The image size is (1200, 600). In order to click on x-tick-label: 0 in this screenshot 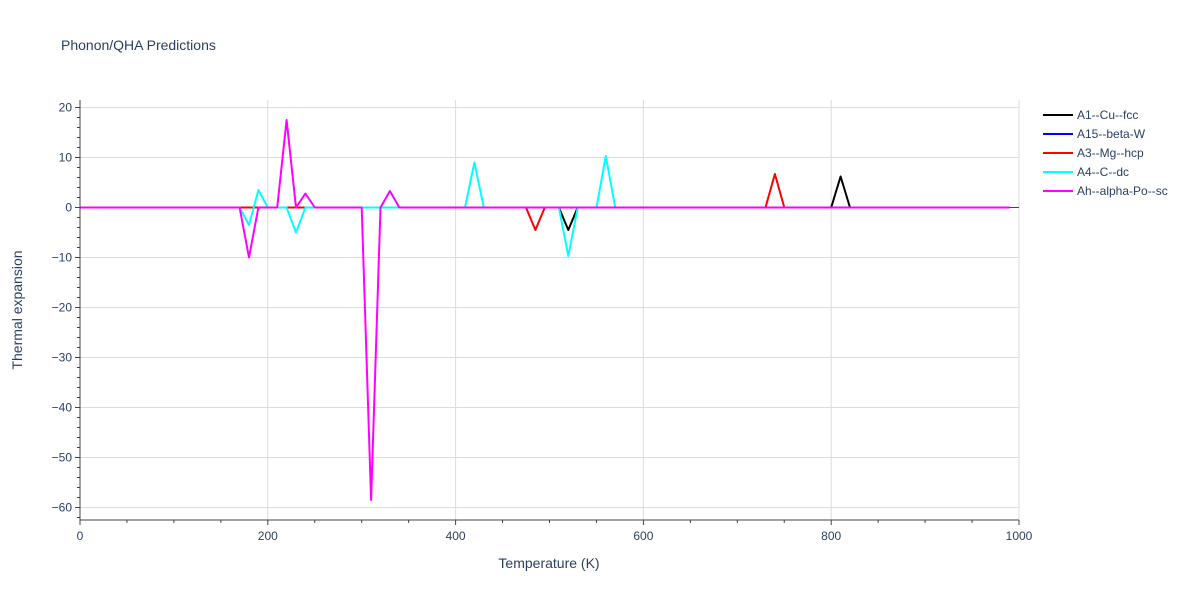, I will do `click(80, 536)`.